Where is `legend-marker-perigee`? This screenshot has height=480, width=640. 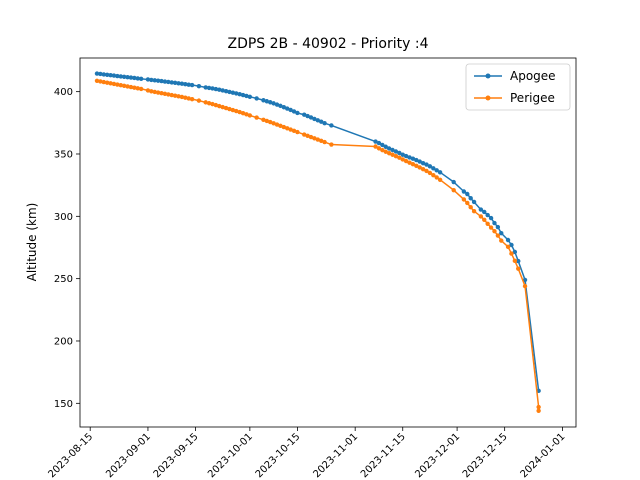
legend-marker-perigee is located at coordinates (488, 98).